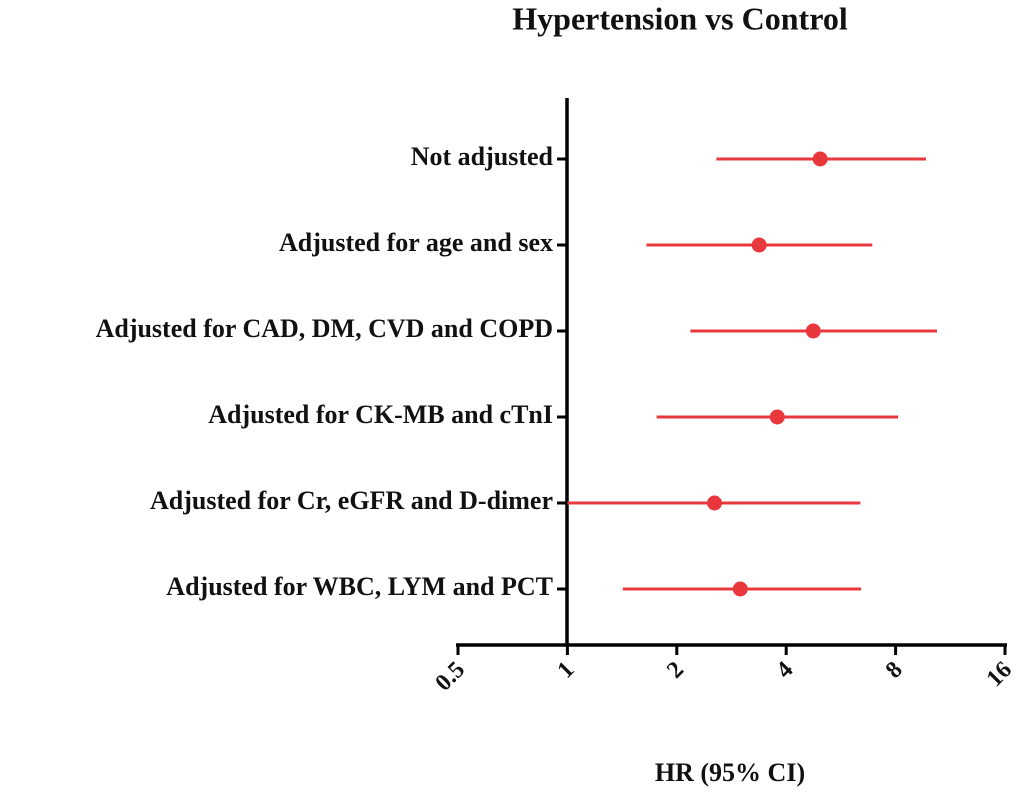 This screenshot has height=798, width=1020. What do you see at coordinates (675, 670) in the screenshot?
I see `x-tick-label: 2` at bounding box center [675, 670].